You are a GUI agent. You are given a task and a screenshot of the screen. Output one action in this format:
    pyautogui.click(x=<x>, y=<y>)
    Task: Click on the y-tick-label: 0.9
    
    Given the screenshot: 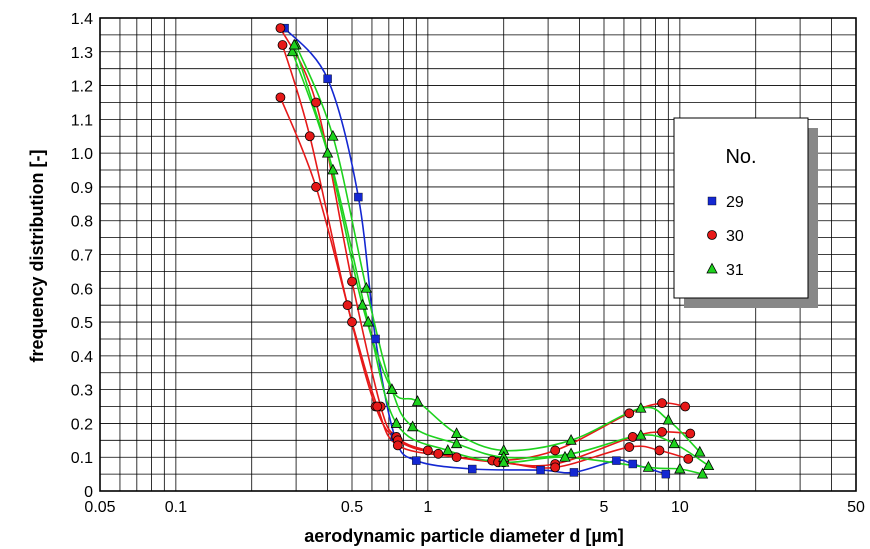 What is the action you would take?
    pyautogui.click(x=82, y=188)
    